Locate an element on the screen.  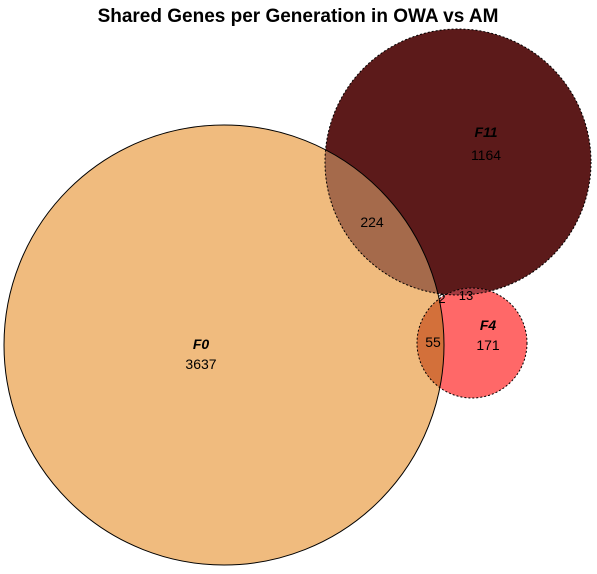
set-f0-label: F0 is located at coordinates (201, 344).